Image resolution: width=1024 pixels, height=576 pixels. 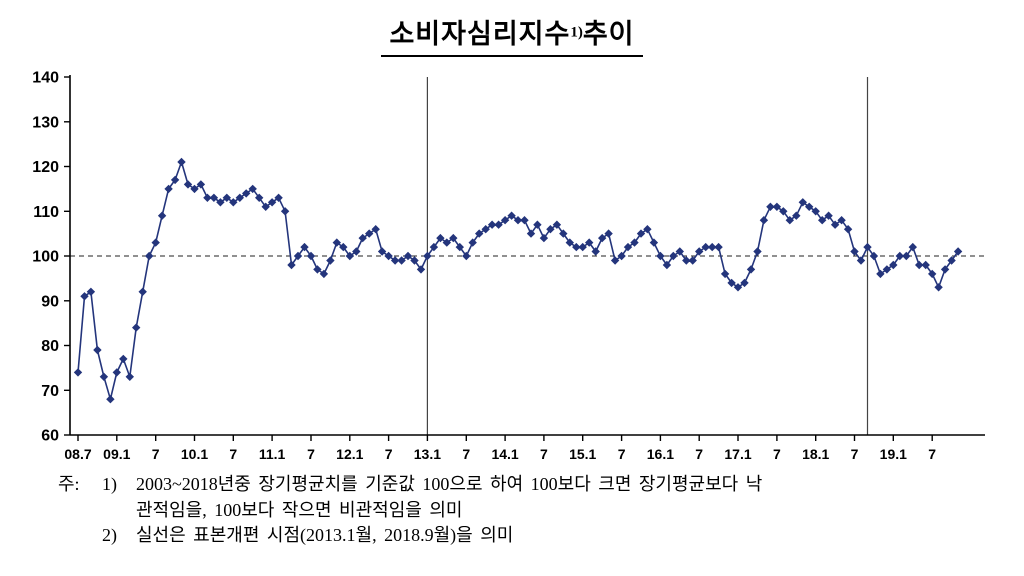 What do you see at coordinates (116, 454) in the screenshot?
I see `x-tick-label: 09.1` at bounding box center [116, 454].